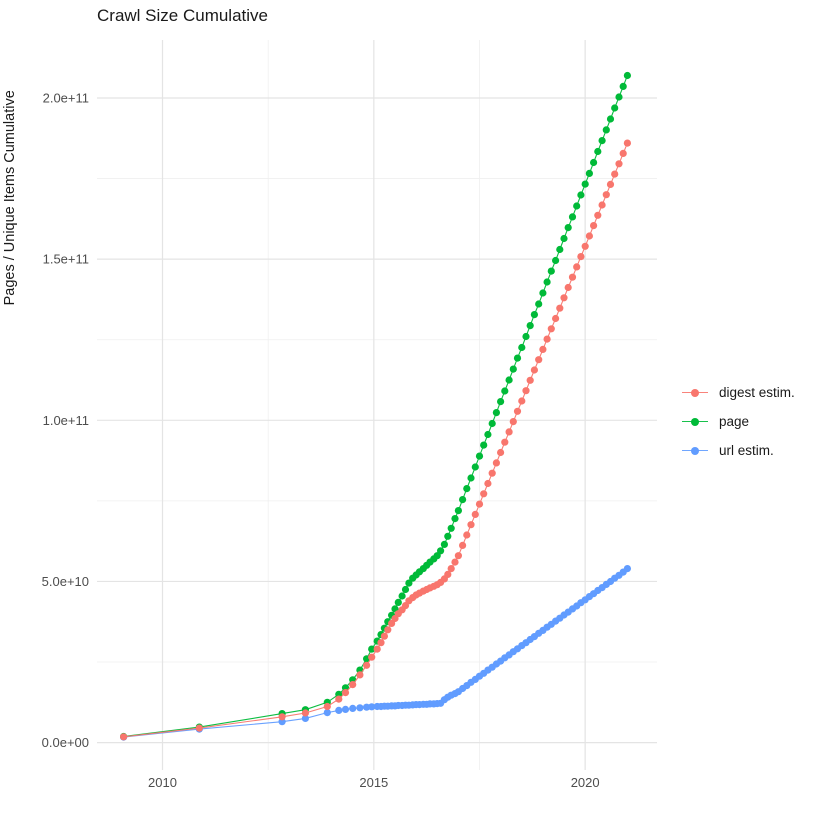  Describe the element at coordinates (373, 782) in the screenshot. I see `x-tick-label: 2015` at that location.